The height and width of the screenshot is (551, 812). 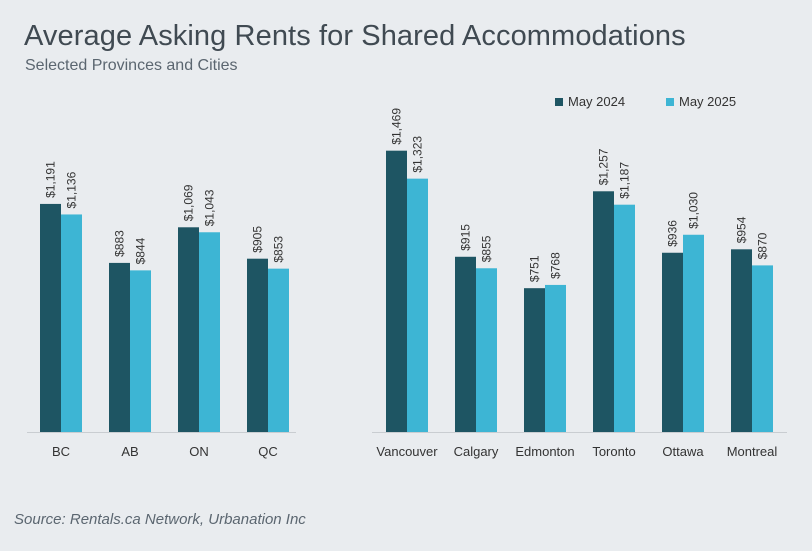 I want to click on x-tick-label-edmonton: Edmonton, so click(x=544, y=451).